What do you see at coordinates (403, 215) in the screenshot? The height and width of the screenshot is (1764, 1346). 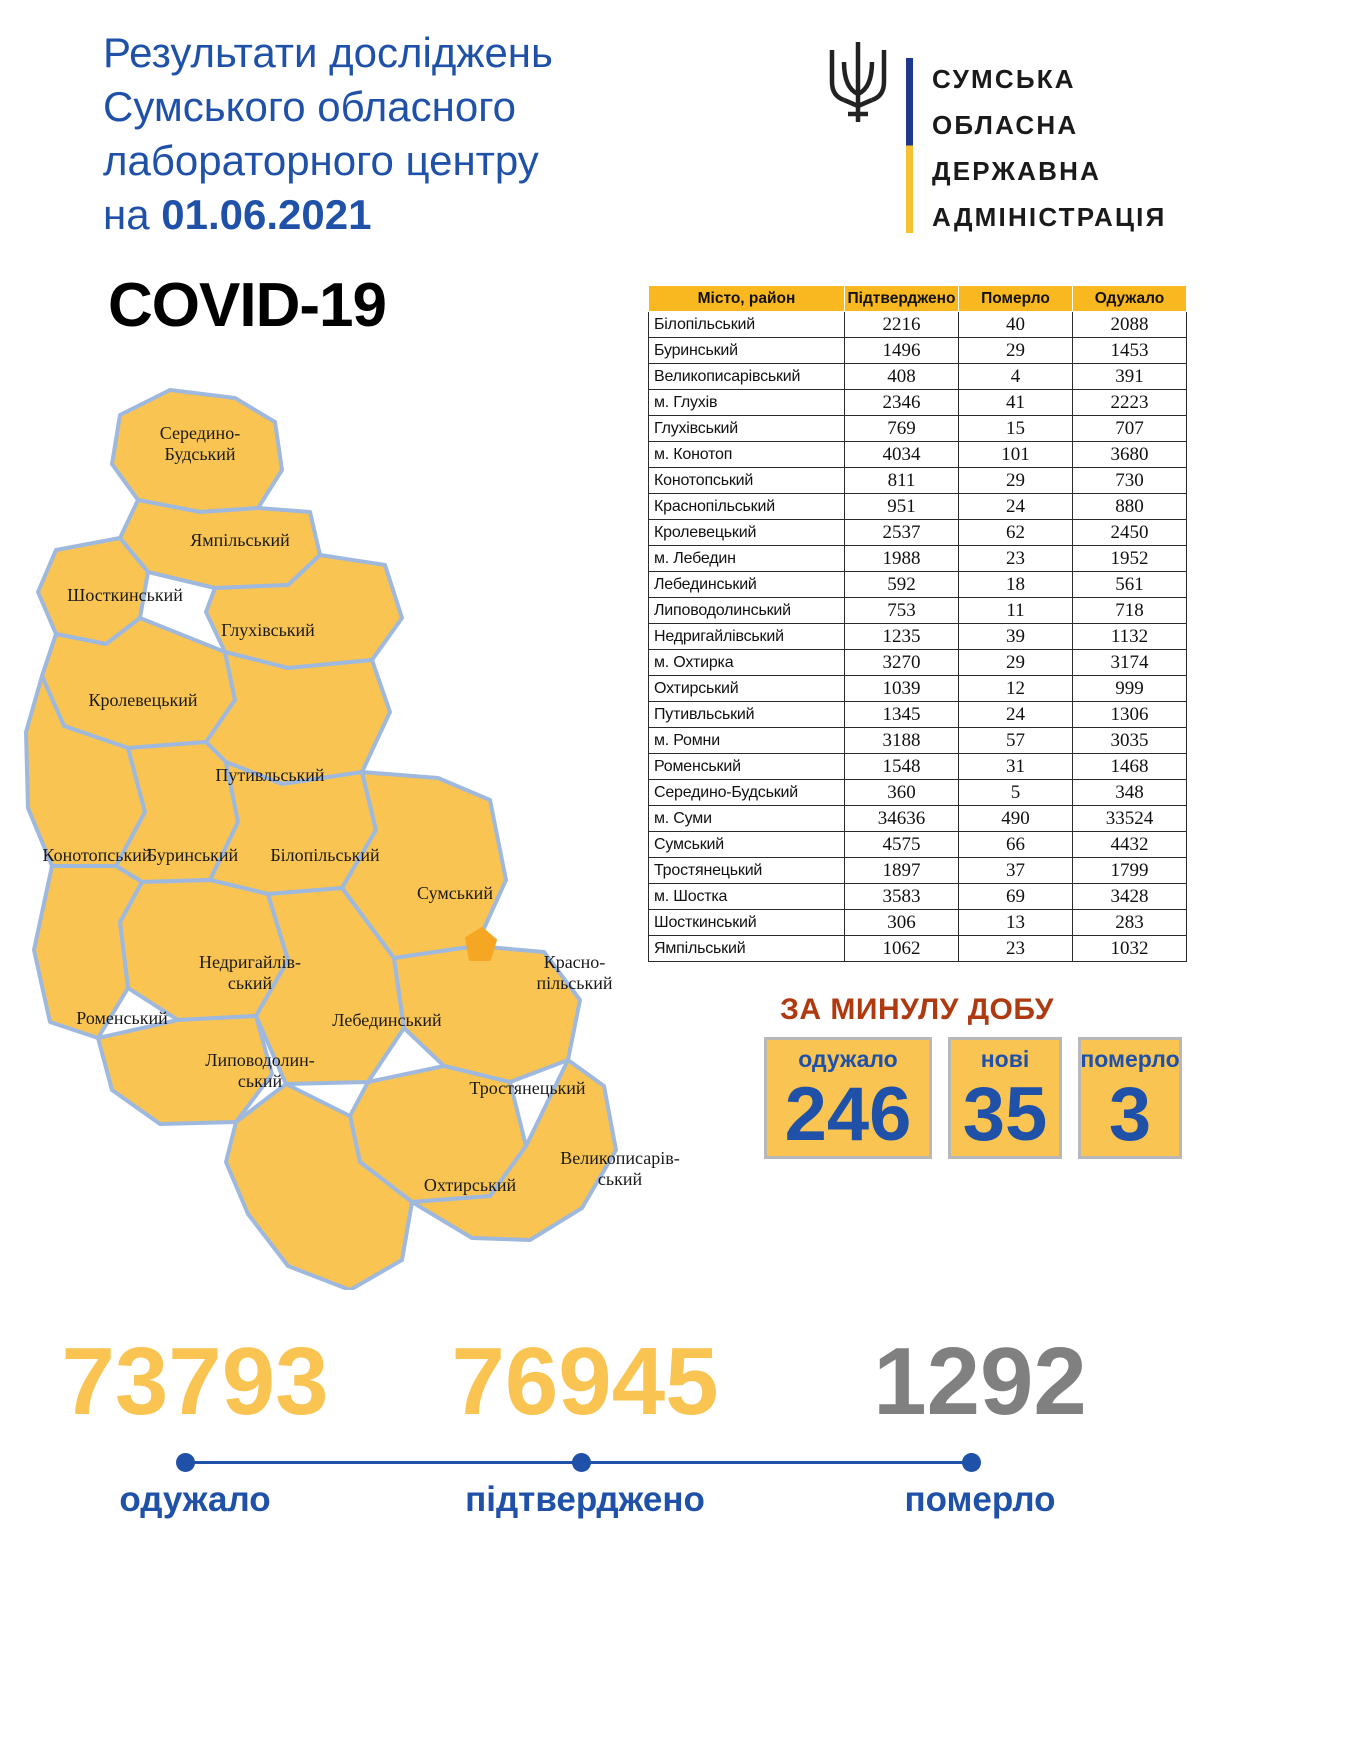 I see `title-date-line: на 01.06.2021` at bounding box center [403, 215].